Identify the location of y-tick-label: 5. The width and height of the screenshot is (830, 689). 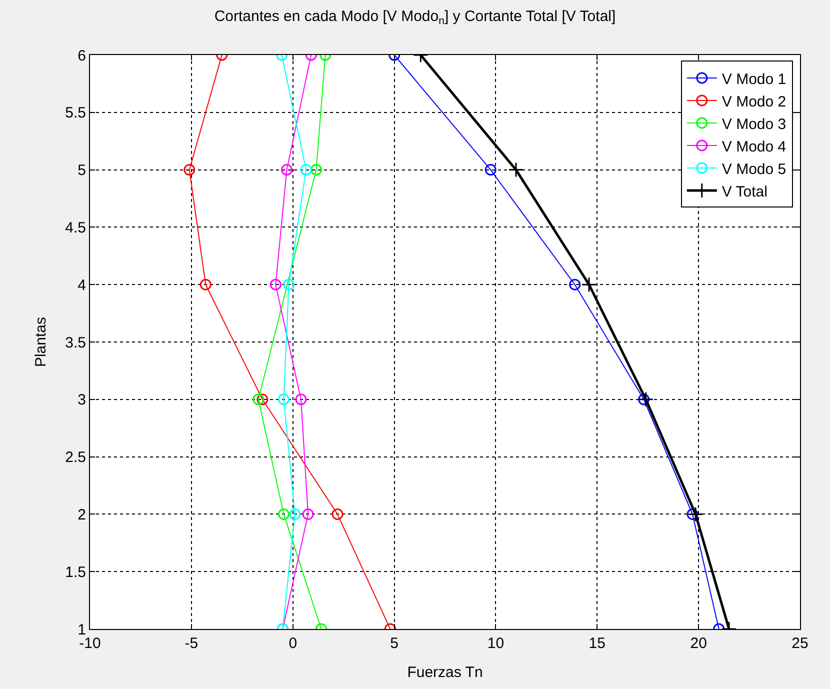
(82, 171).